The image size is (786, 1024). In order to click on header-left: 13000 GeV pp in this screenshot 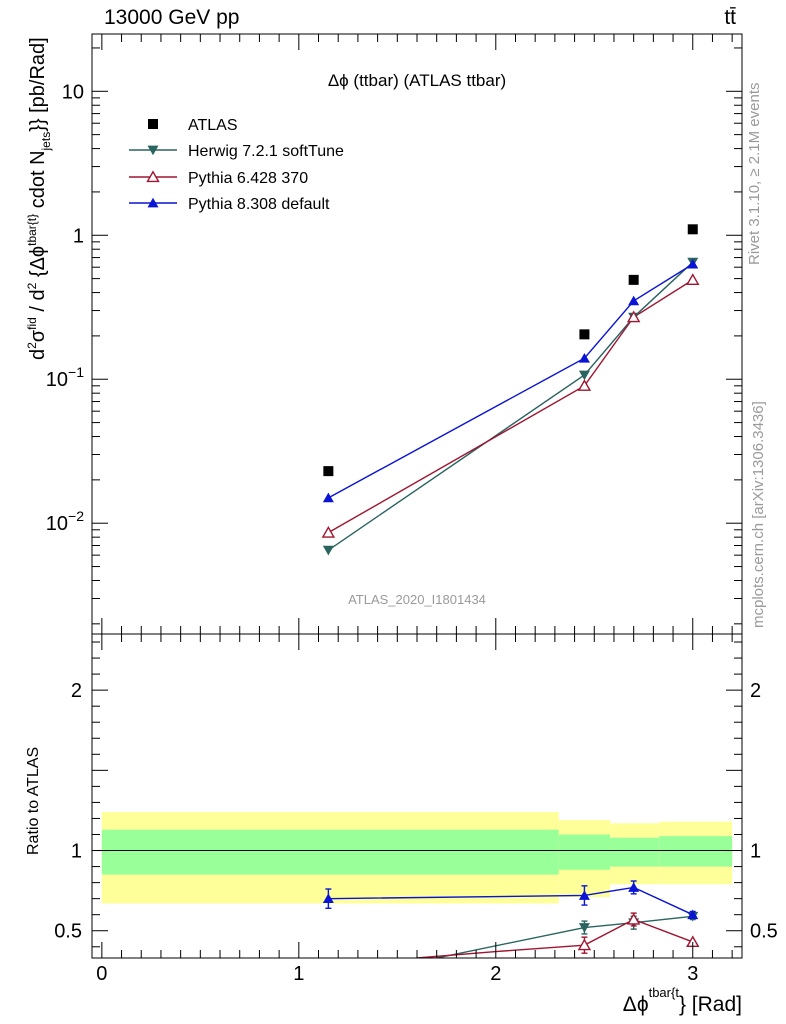, I will do `click(172, 17)`.